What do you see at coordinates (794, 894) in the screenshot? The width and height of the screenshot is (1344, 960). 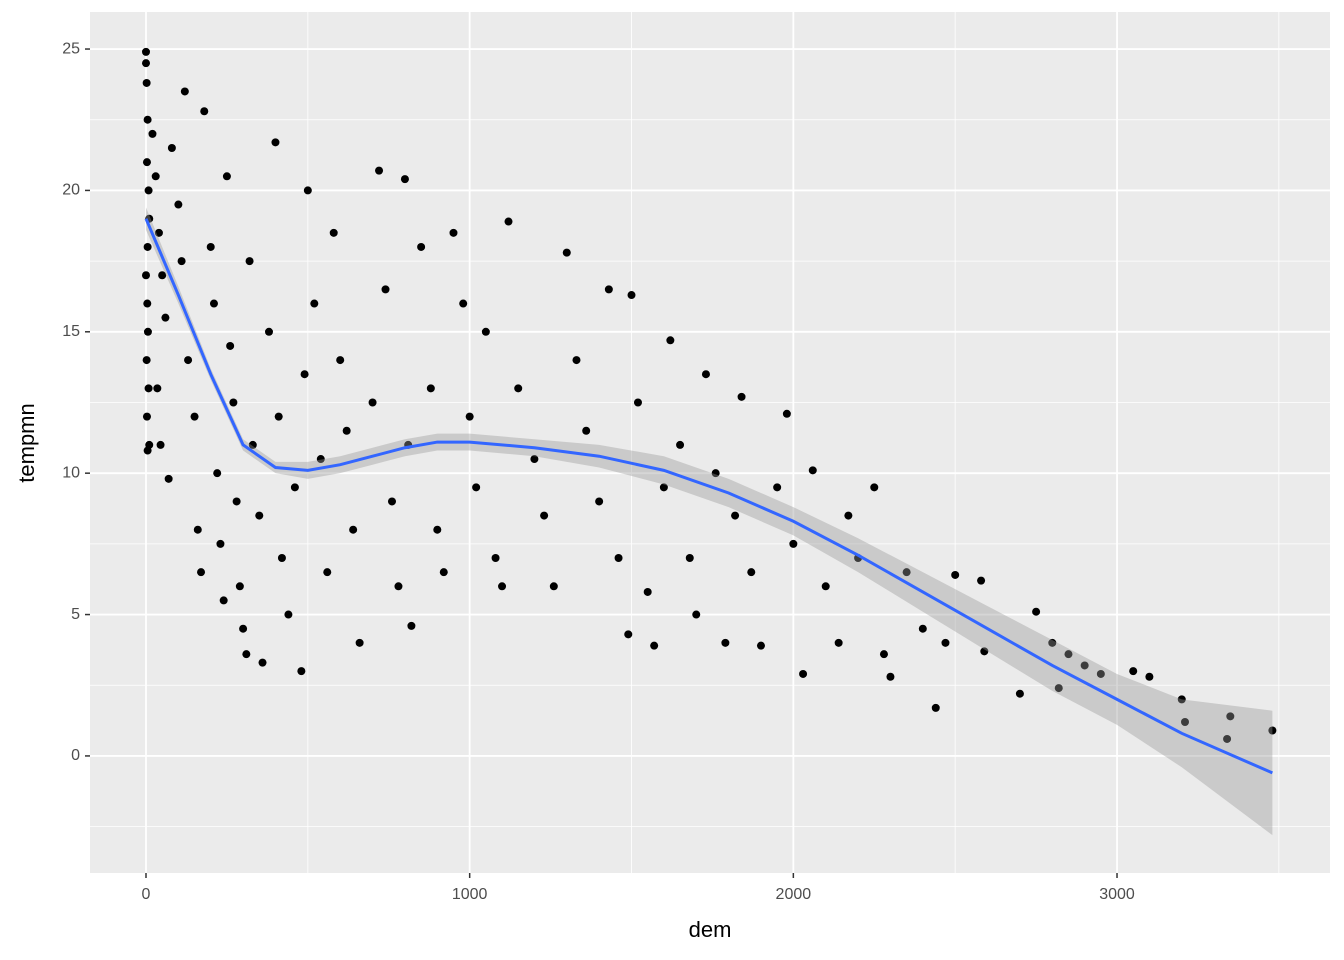 I see `x-tick-label: 2000` at bounding box center [794, 894].